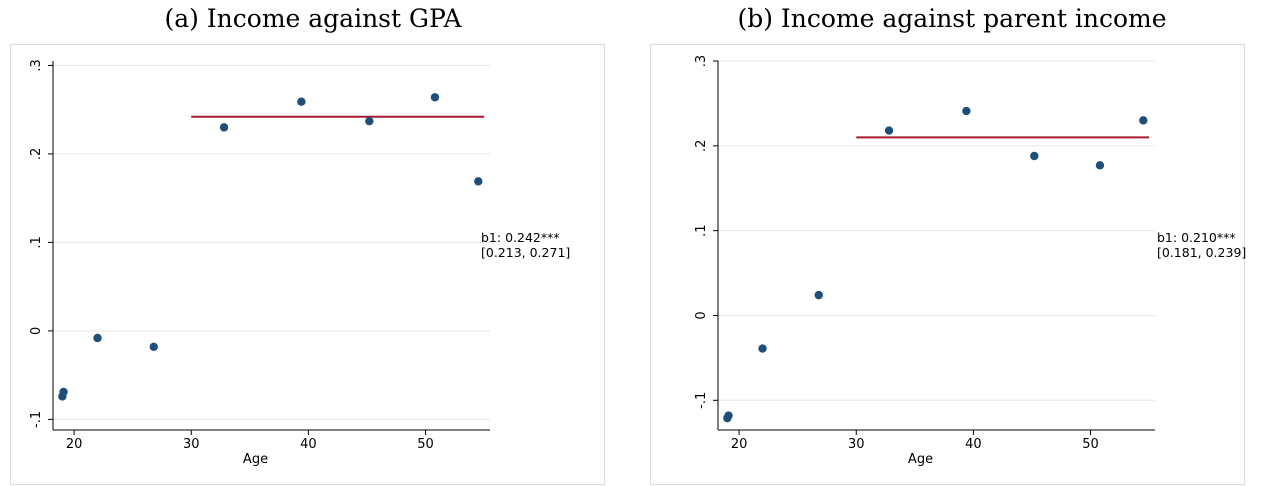 The height and width of the screenshot is (486, 1270). Describe the element at coordinates (36, 154) in the screenshot. I see `y-tick-label: .2` at that location.